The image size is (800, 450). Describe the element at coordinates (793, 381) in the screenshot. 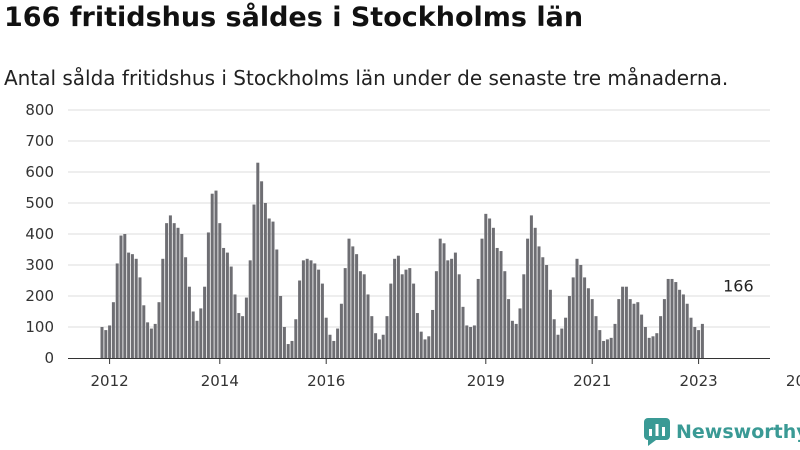

I see `x-tick-label: 2025` at that location.